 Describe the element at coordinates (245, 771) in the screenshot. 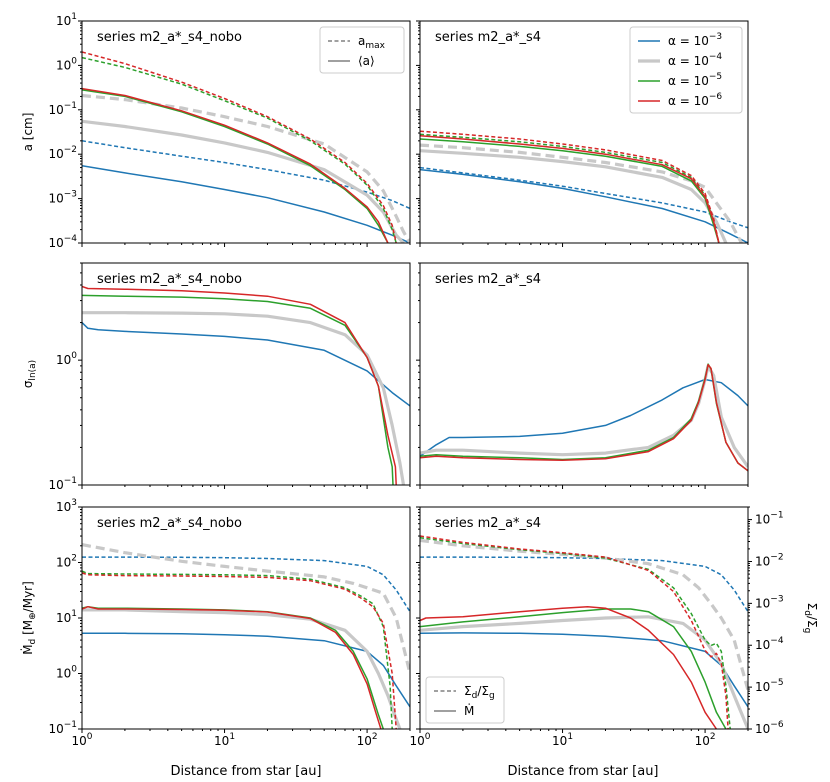

I see `x-axis-label-left: Distance from star [au]` at that location.